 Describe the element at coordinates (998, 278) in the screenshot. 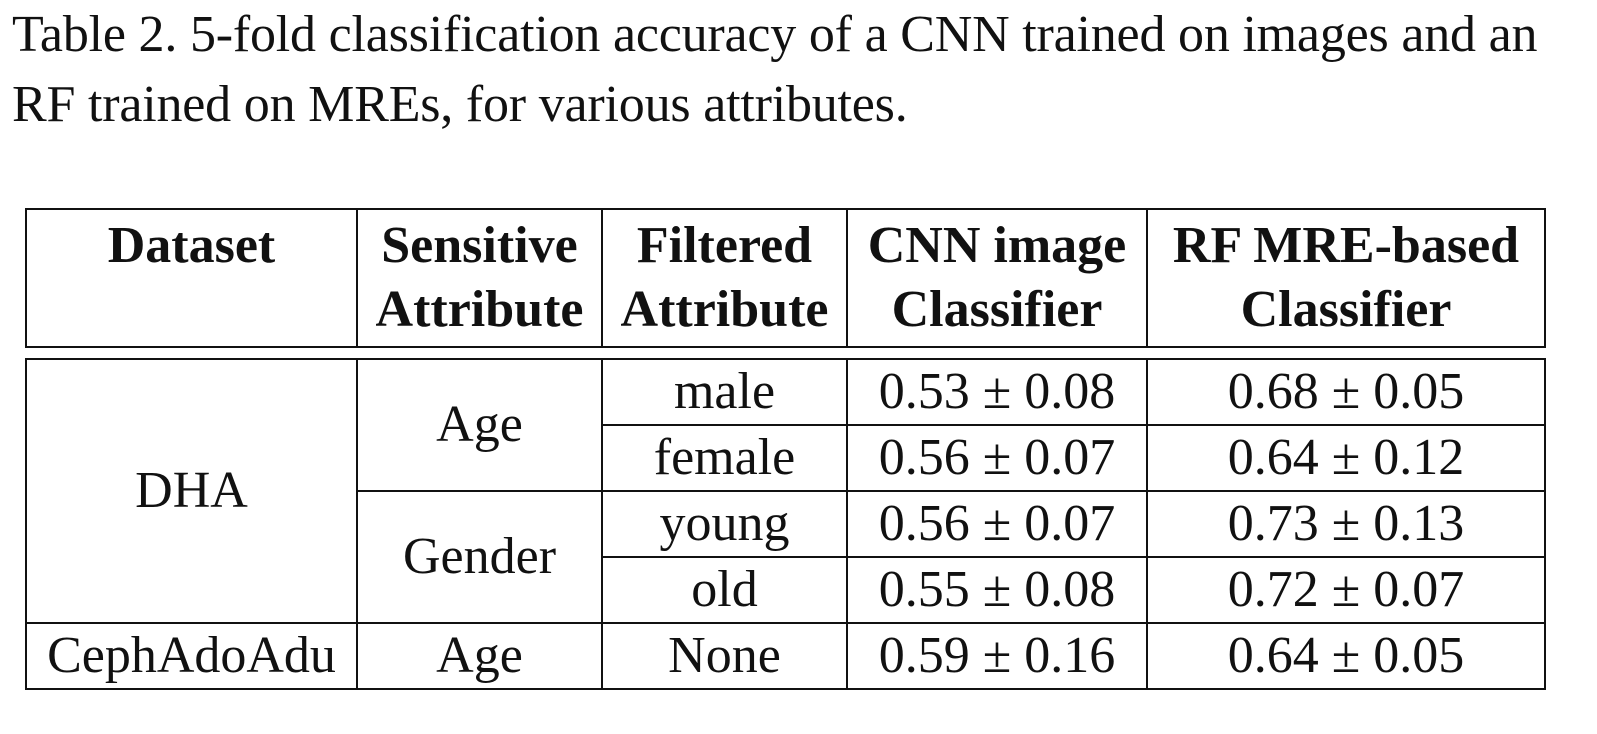

I see `header-cnn-classifier: CNN image Classifier` at that location.